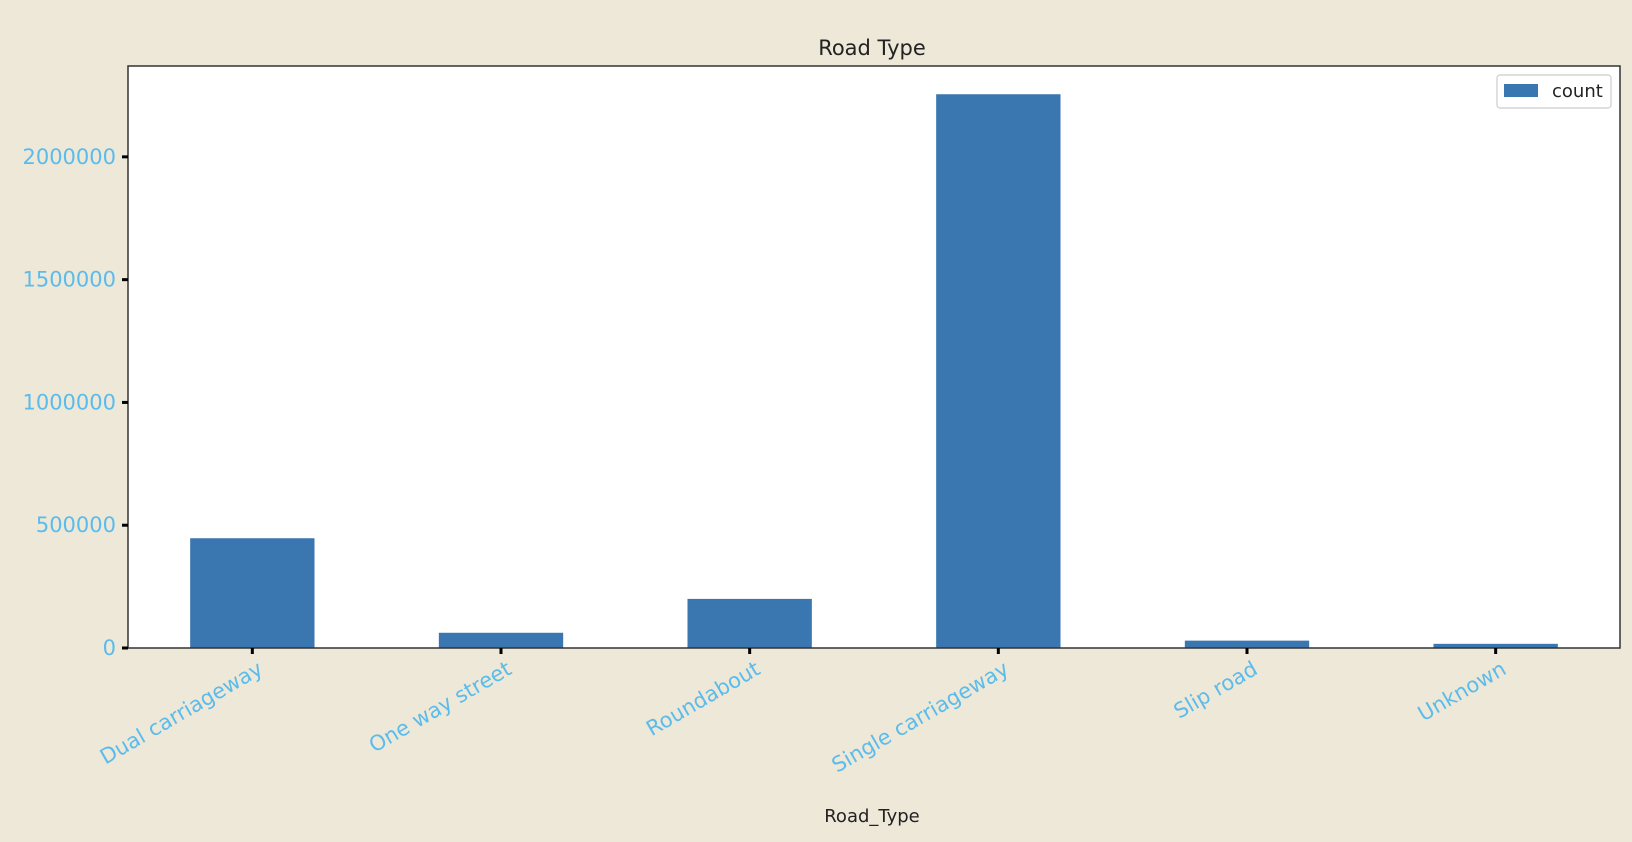  What do you see at coordinates (1462, 692) in the screenshot?
I see `x-tick-label: Unknown` at bounding box center [1462, 692].